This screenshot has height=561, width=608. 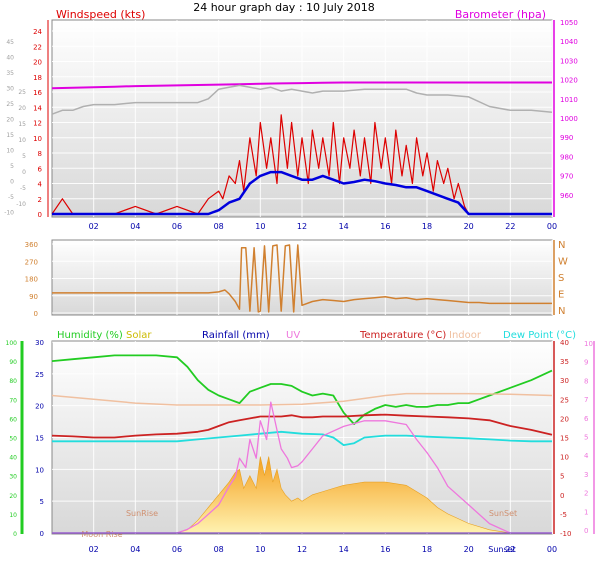 What do you see at coordinates (302, 426) in the screenshot?
I see `temperature-line` at bounding box center [302, 426].